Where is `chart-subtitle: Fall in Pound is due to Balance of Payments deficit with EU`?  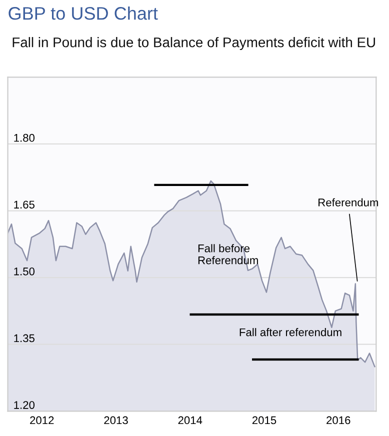
chart-subtitle: Fall in Pound is due to Balance of Payments deficit with EU is located at coordinates (193, 43).